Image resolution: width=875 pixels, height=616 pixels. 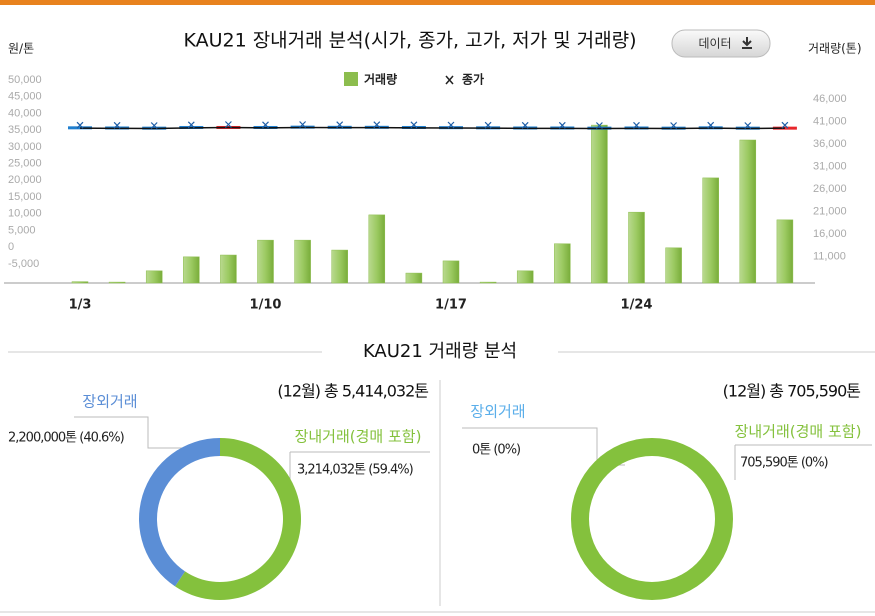 What do you see at coordinates (25, 113) in the screenshot?
I see `y-tick-label: 40,000` at bounding box center [25, 113].